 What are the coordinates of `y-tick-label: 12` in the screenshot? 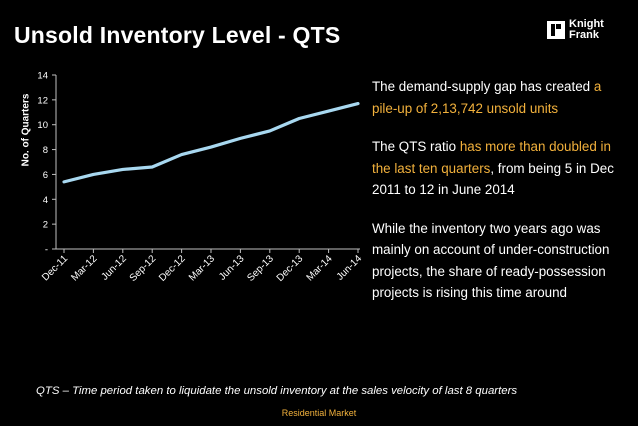 It's located at (42, 100).